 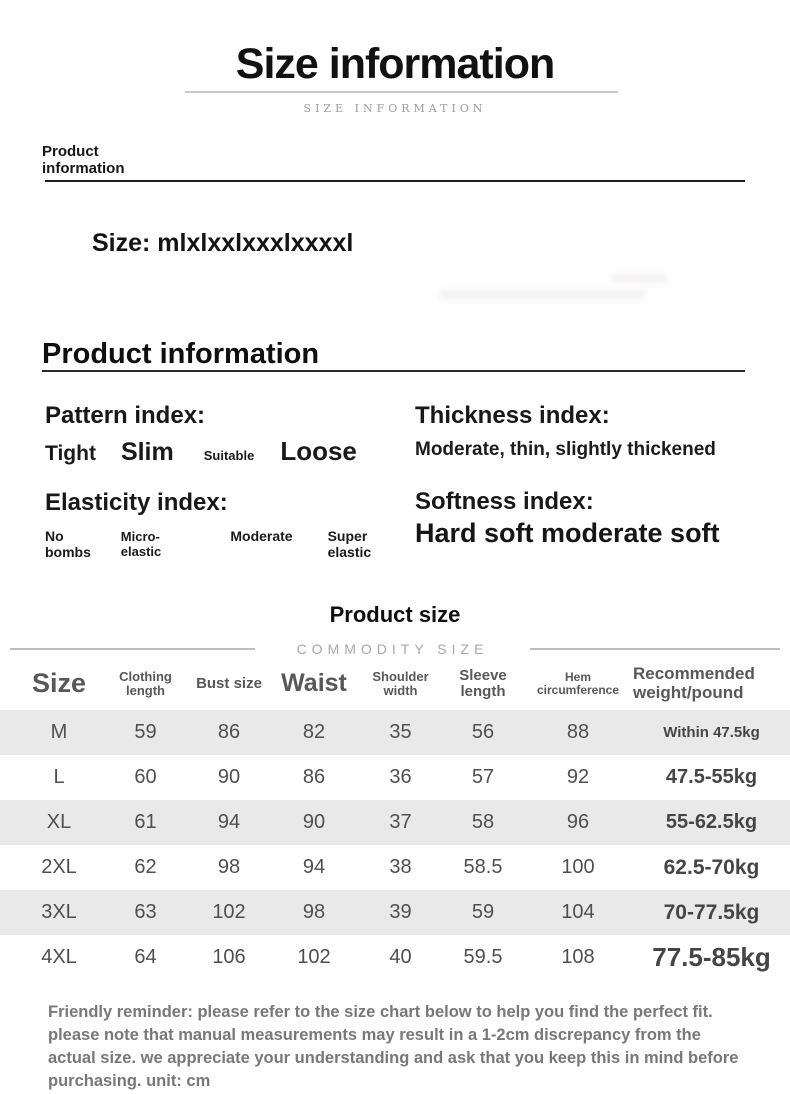 I want to click on cell-bust: 102, so click(x=229, y=912).